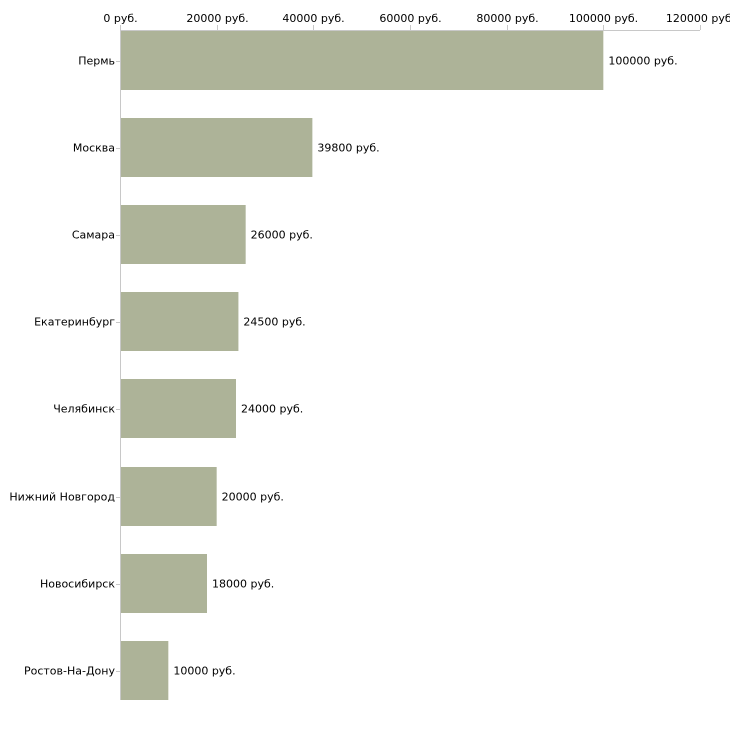 This screenshot has width=730, height=730. What do you see at coordinates (62, 497) in the screenshot?
I see `category-label: Нижний Новгород` at bounding box center [62, 497].